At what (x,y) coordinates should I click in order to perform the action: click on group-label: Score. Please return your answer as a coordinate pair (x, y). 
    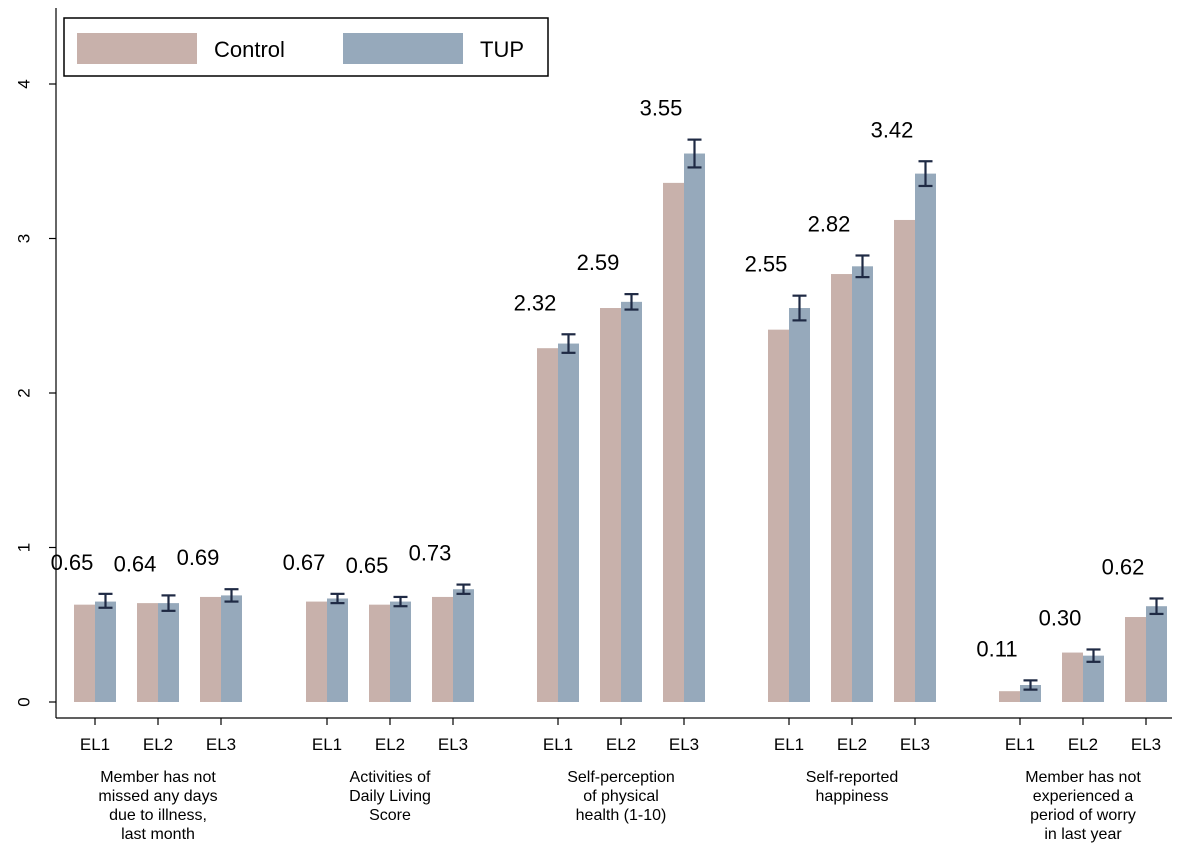
    Looking at the image, I should click on (390, 815).